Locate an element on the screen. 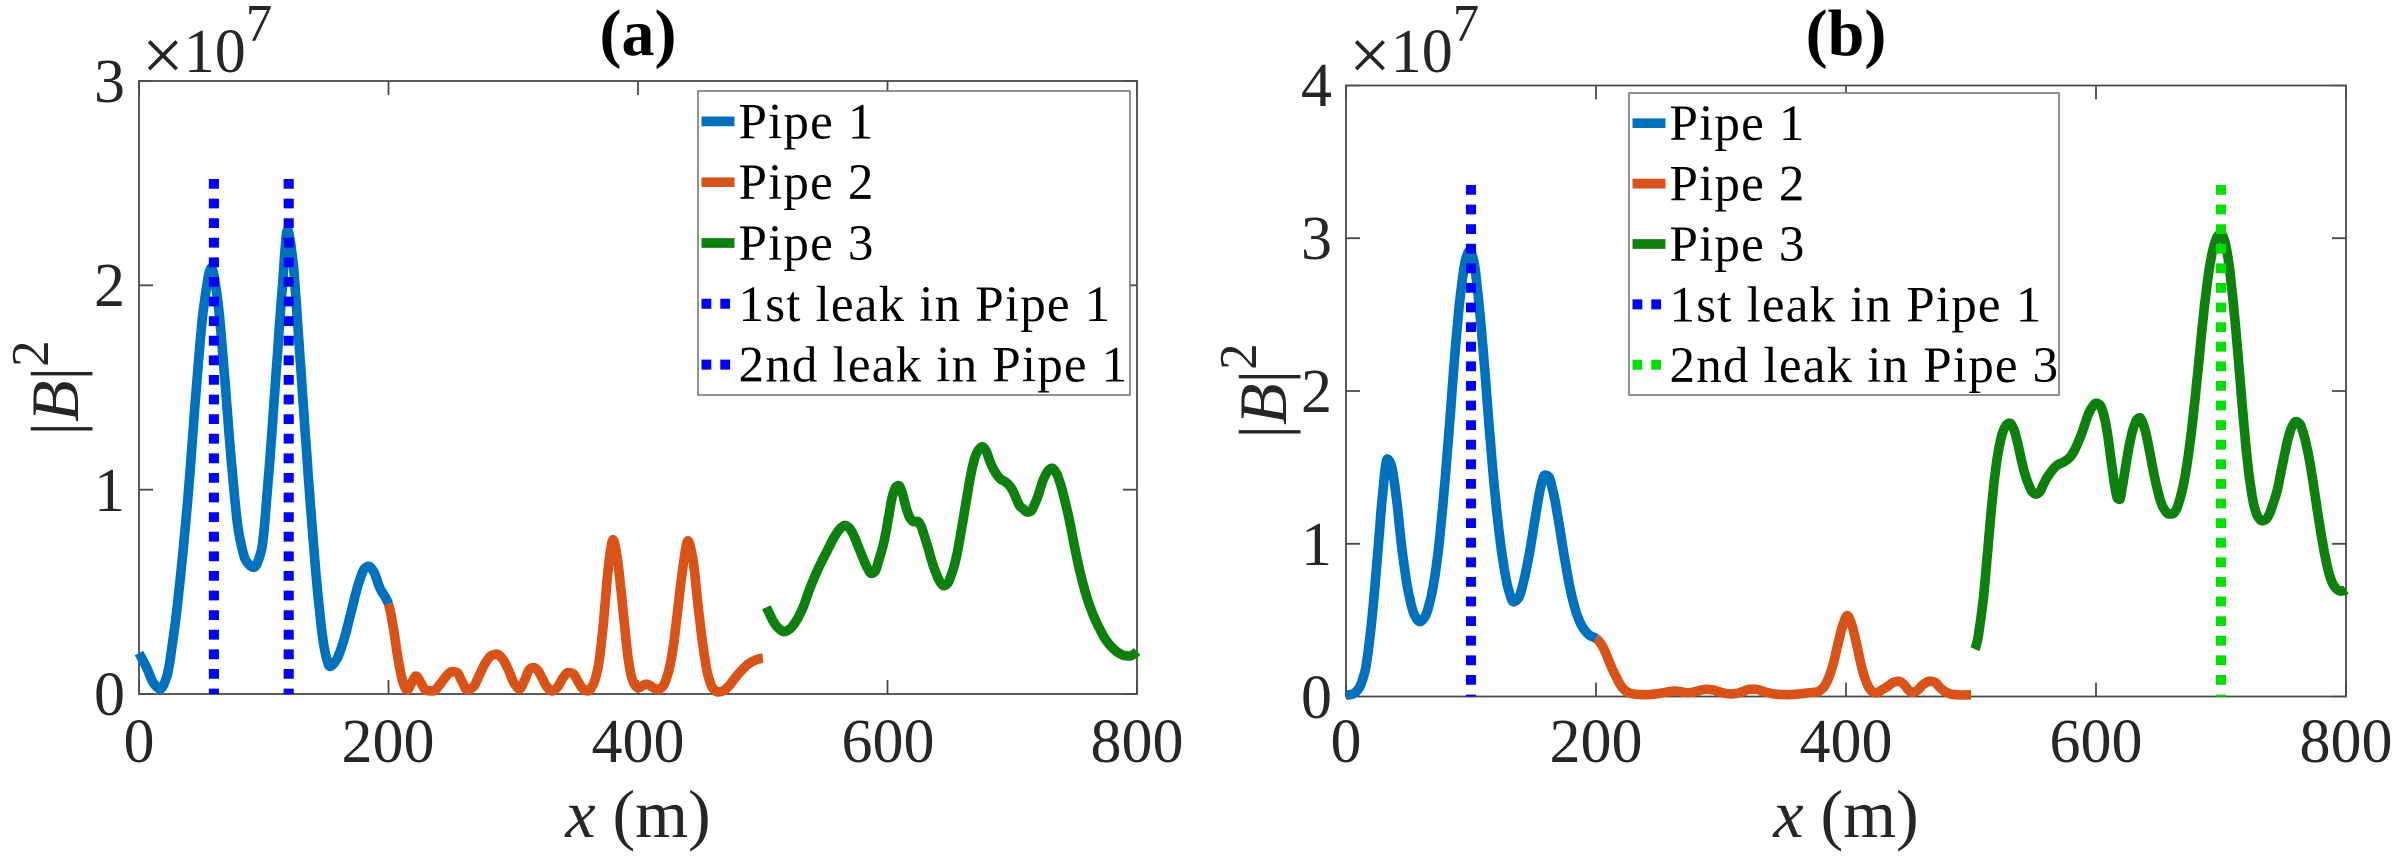 The width and height of the screenshot is (2399, 861). svg-text: 2nd leak in Pipe 1 is located at coordinates (934, 366).